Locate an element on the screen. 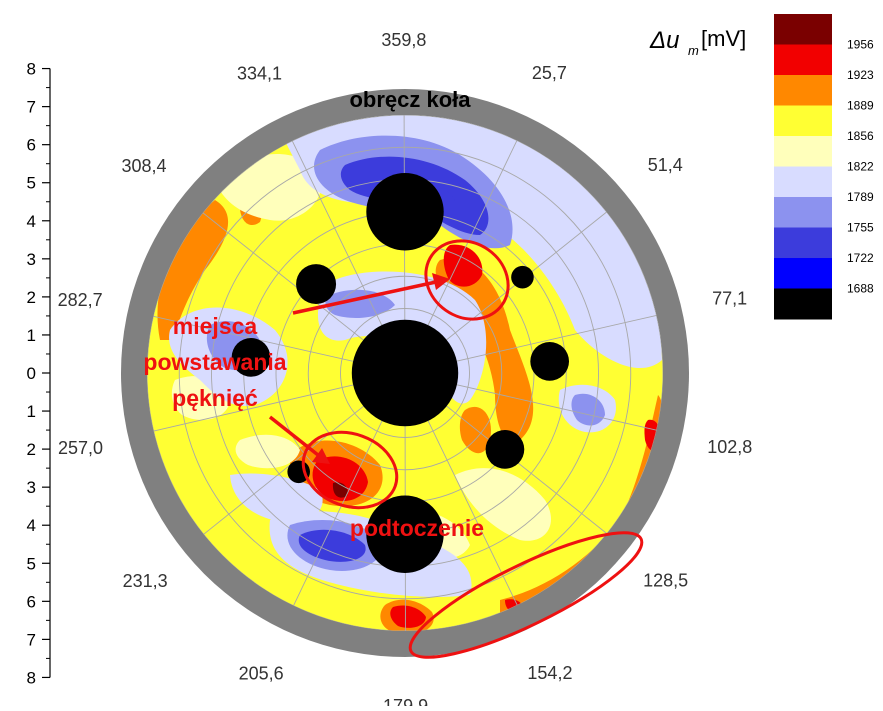 The image size is (883, 711). colorbar-label: 1789 is located at coordinates (860, 197).